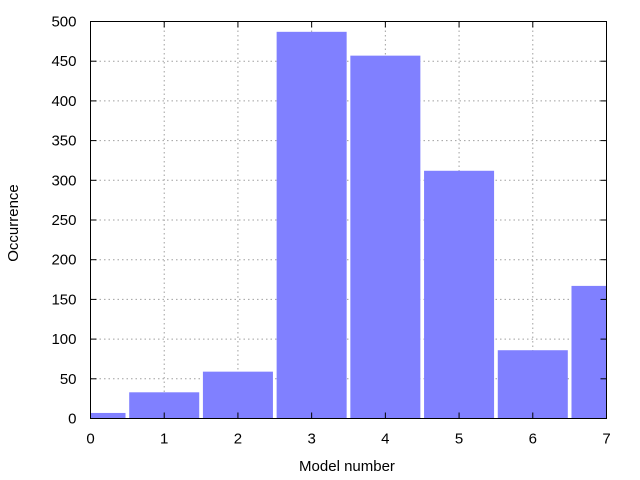 The width and height of the screenshot is (640, 480). Describe the element at coordinates (63, 180) in the screenshot. I see `y-tick-label: 300` at that location.